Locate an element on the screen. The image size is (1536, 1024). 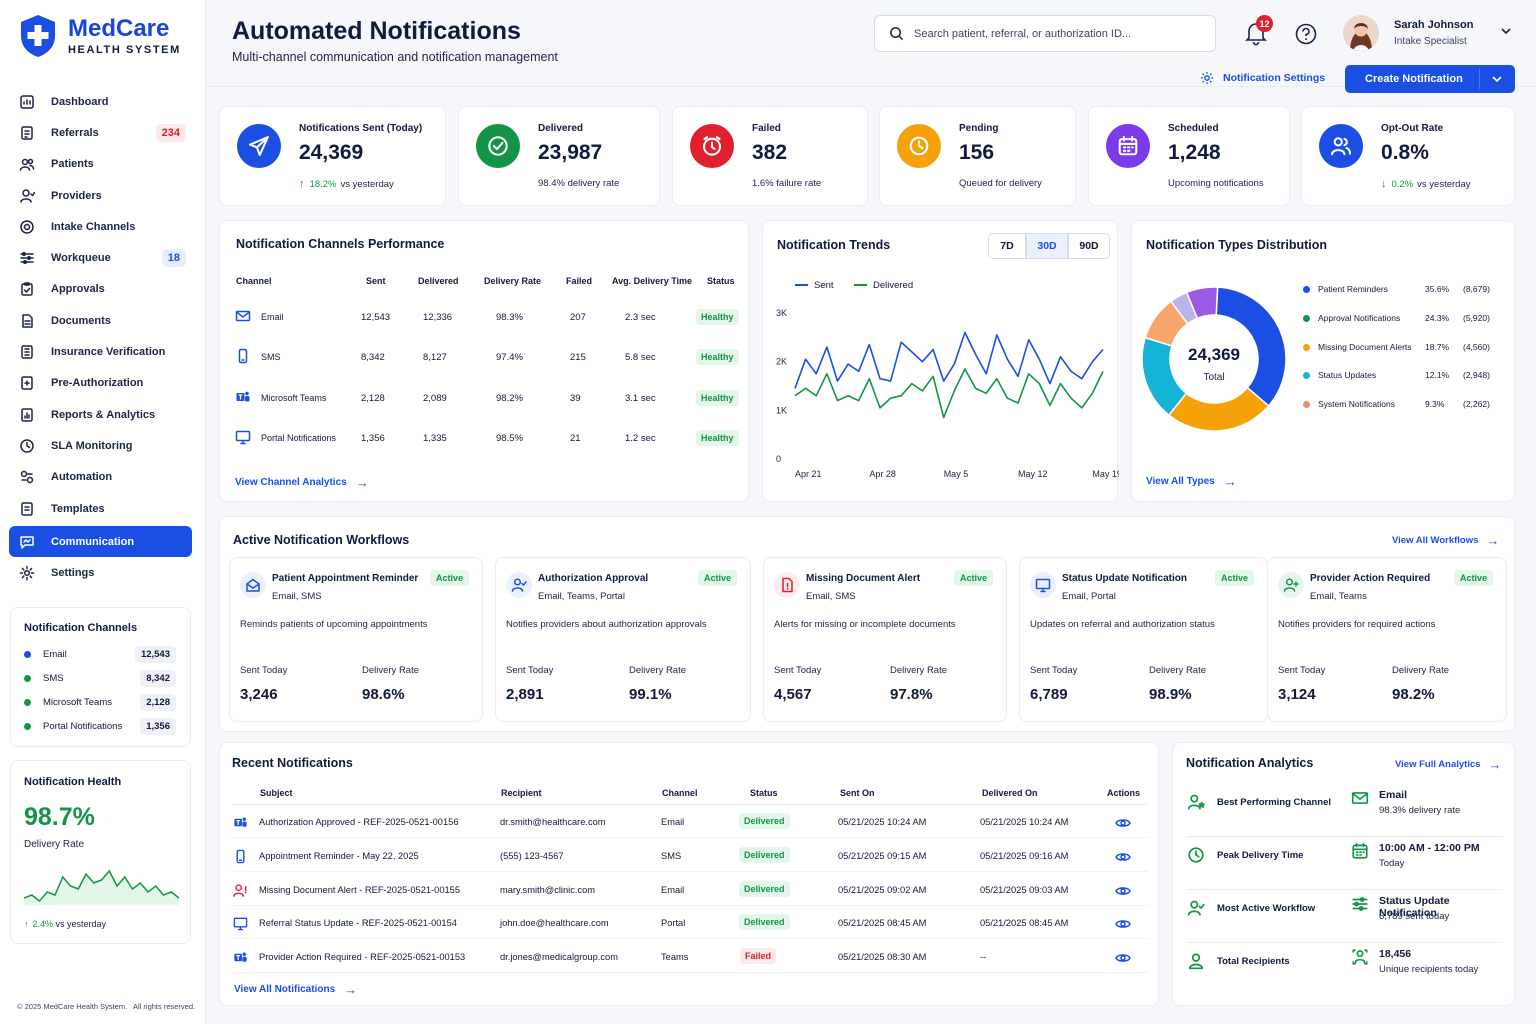
kpi-card-delivered: Delivered 23,987 98.4% delivery rate is located at coordinates (559, 156).